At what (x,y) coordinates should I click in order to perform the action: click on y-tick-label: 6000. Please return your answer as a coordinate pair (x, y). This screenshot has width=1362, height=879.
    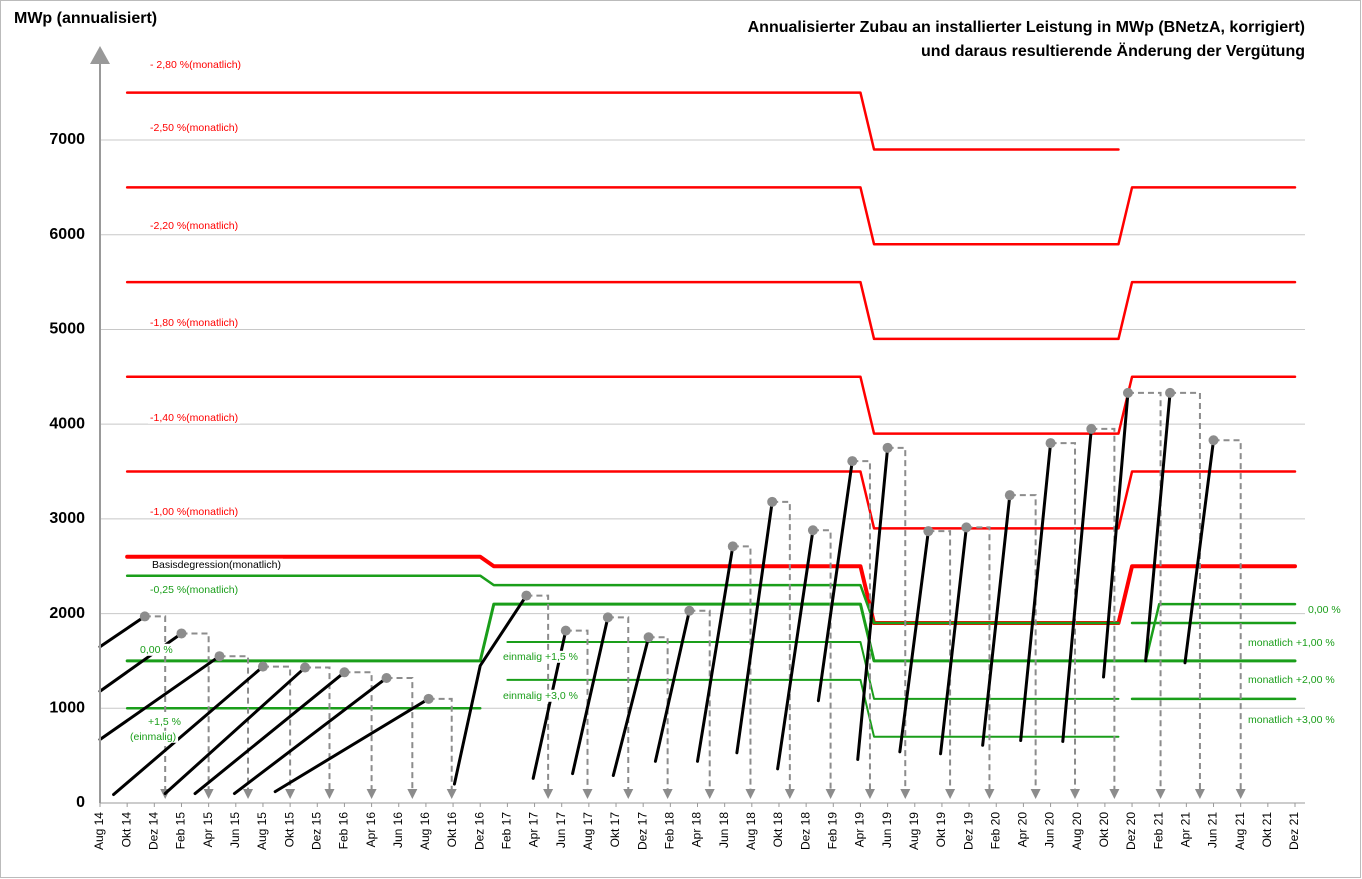
    Looking at the image, I should click on (67, 234).